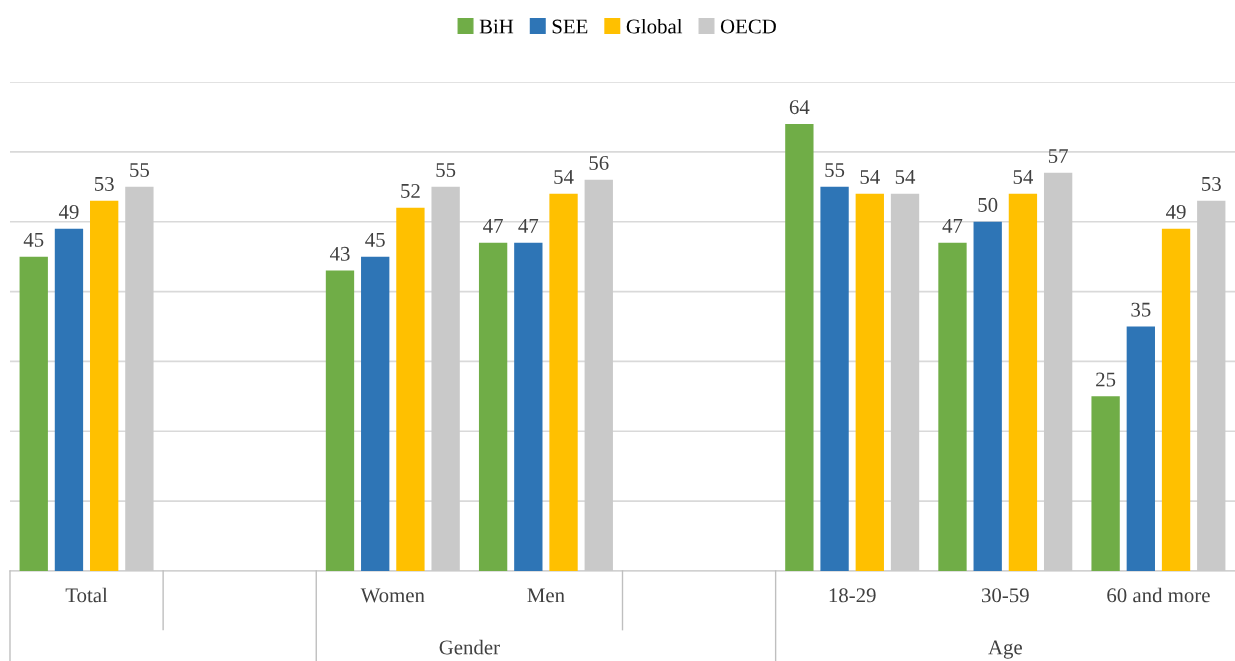  What do you see at coordinates (1005, 649) in the screenshot?
I see `text: Age` at bounding box center [1005, 649].